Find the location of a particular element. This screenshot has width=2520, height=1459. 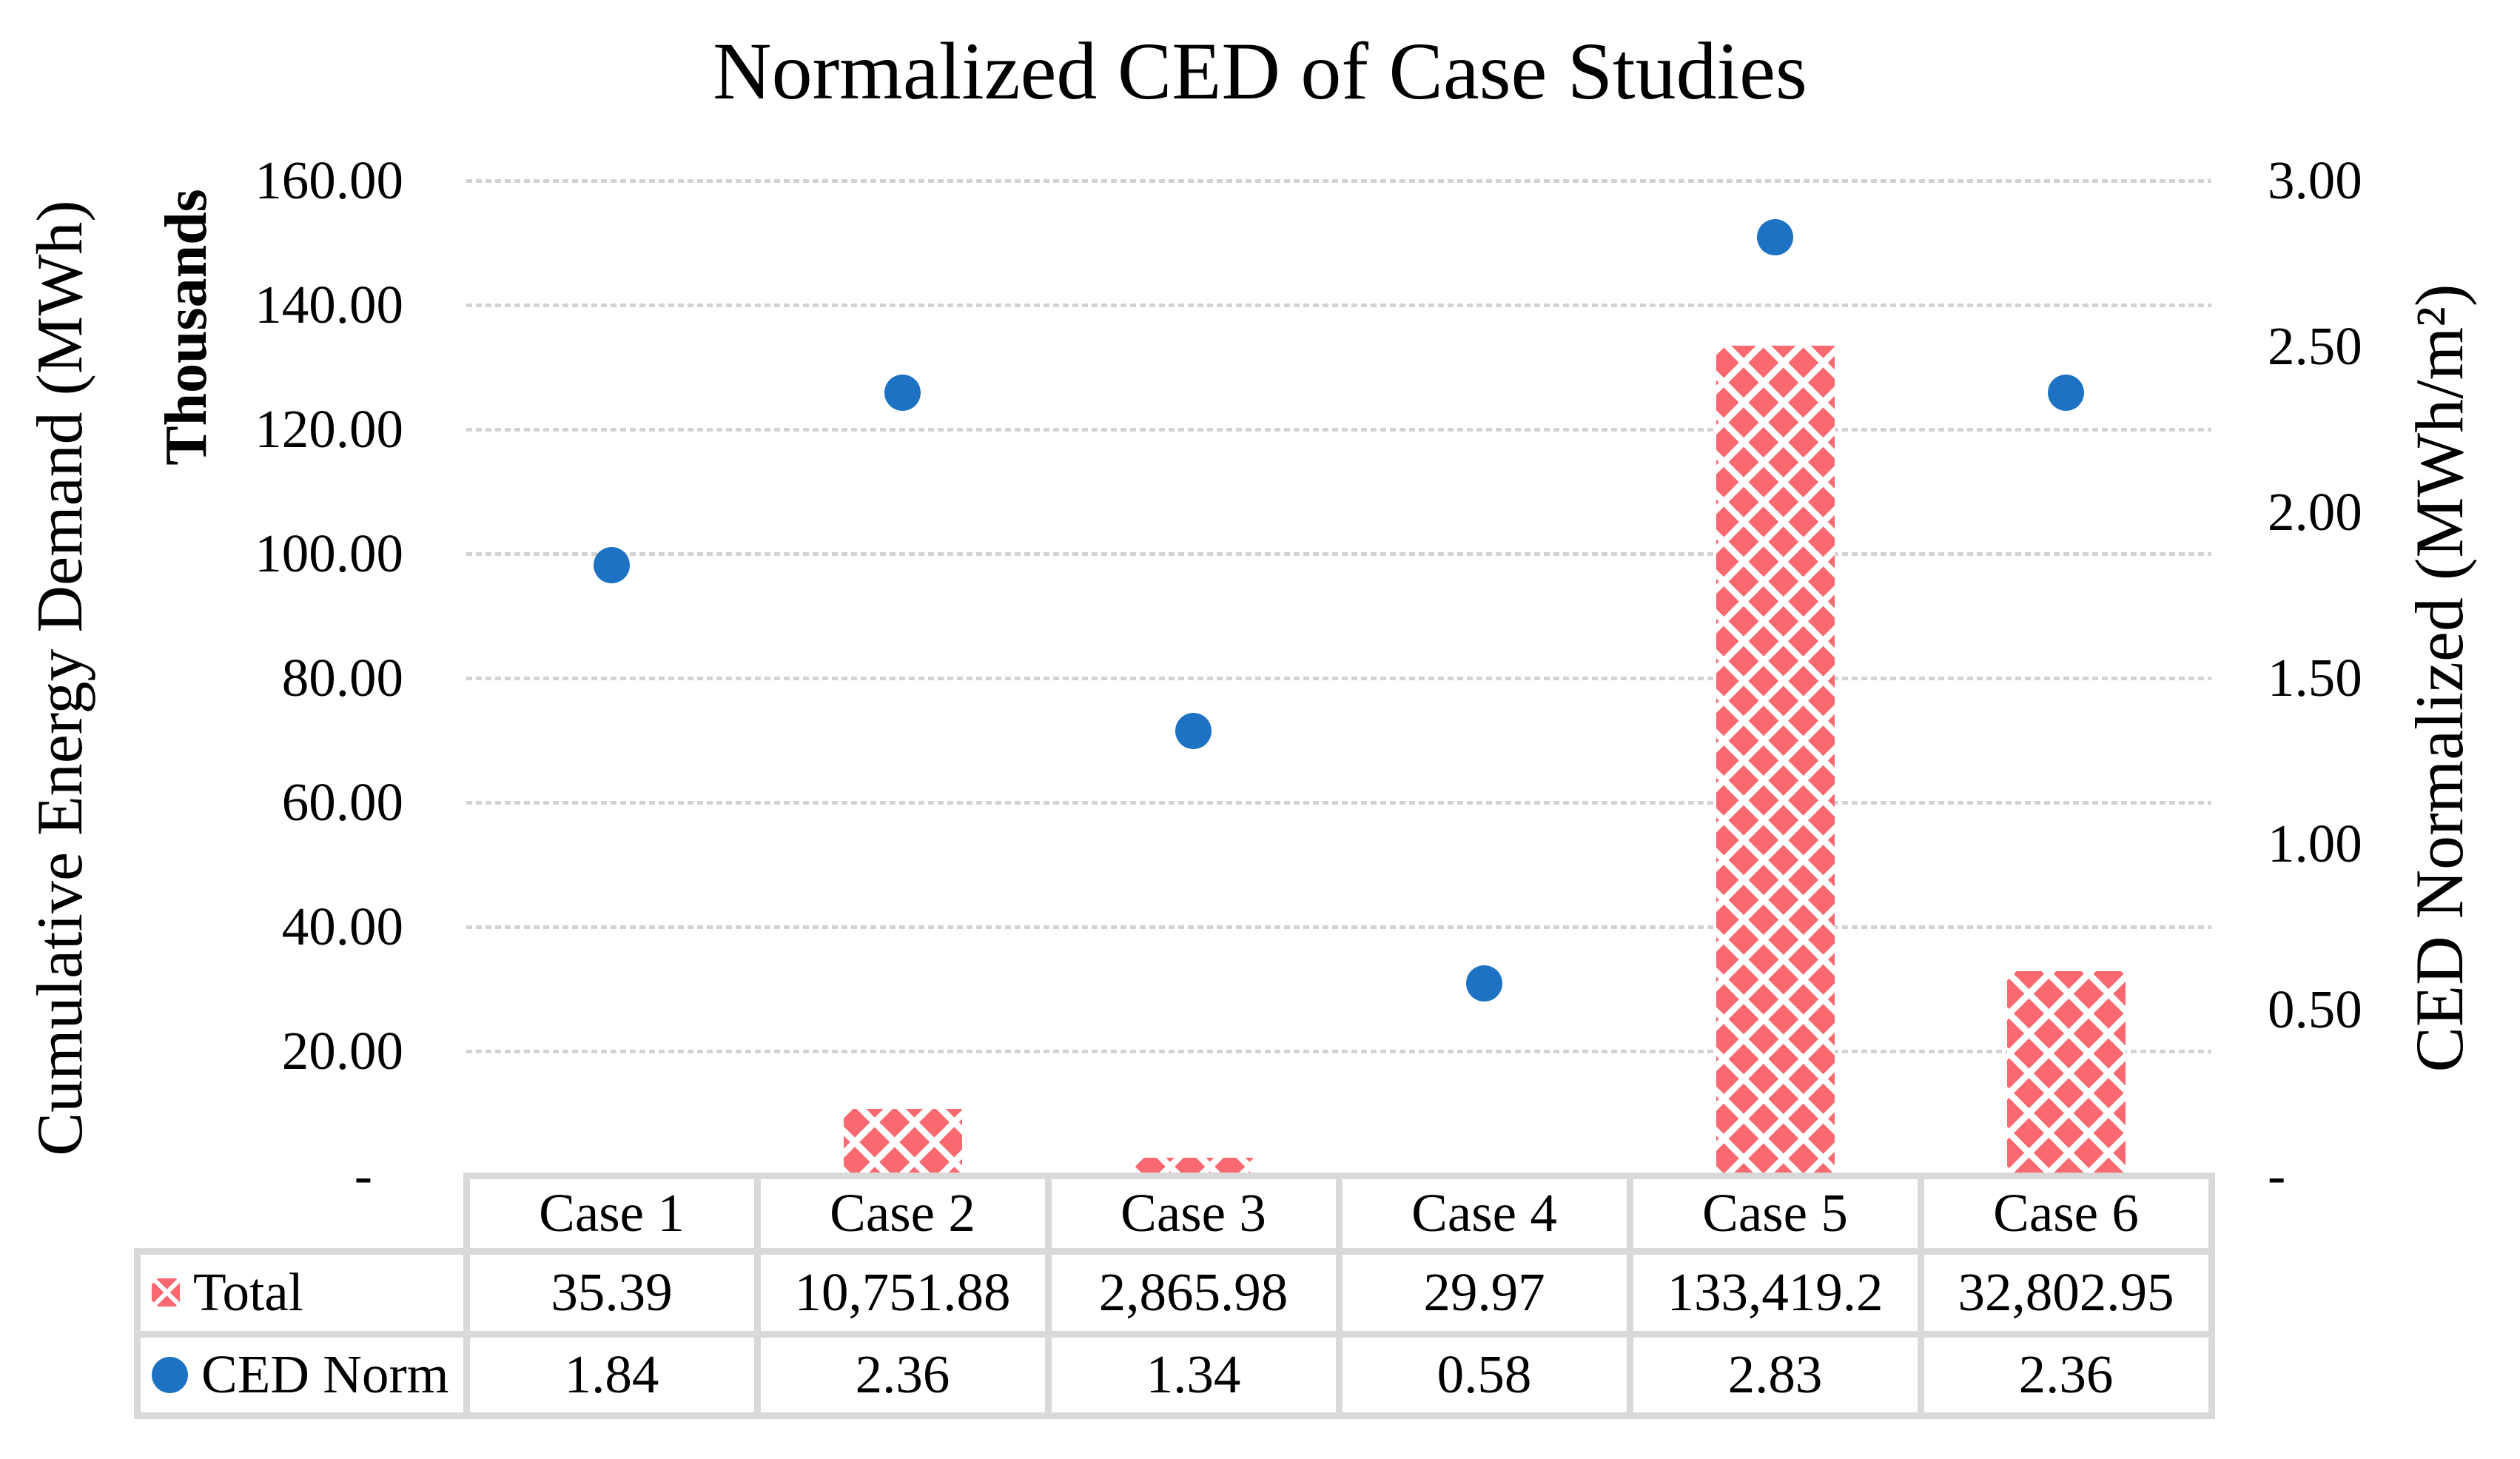

right-axis-title: CED Normalized (MWh/m²) is located at coordinates (2439, 678).